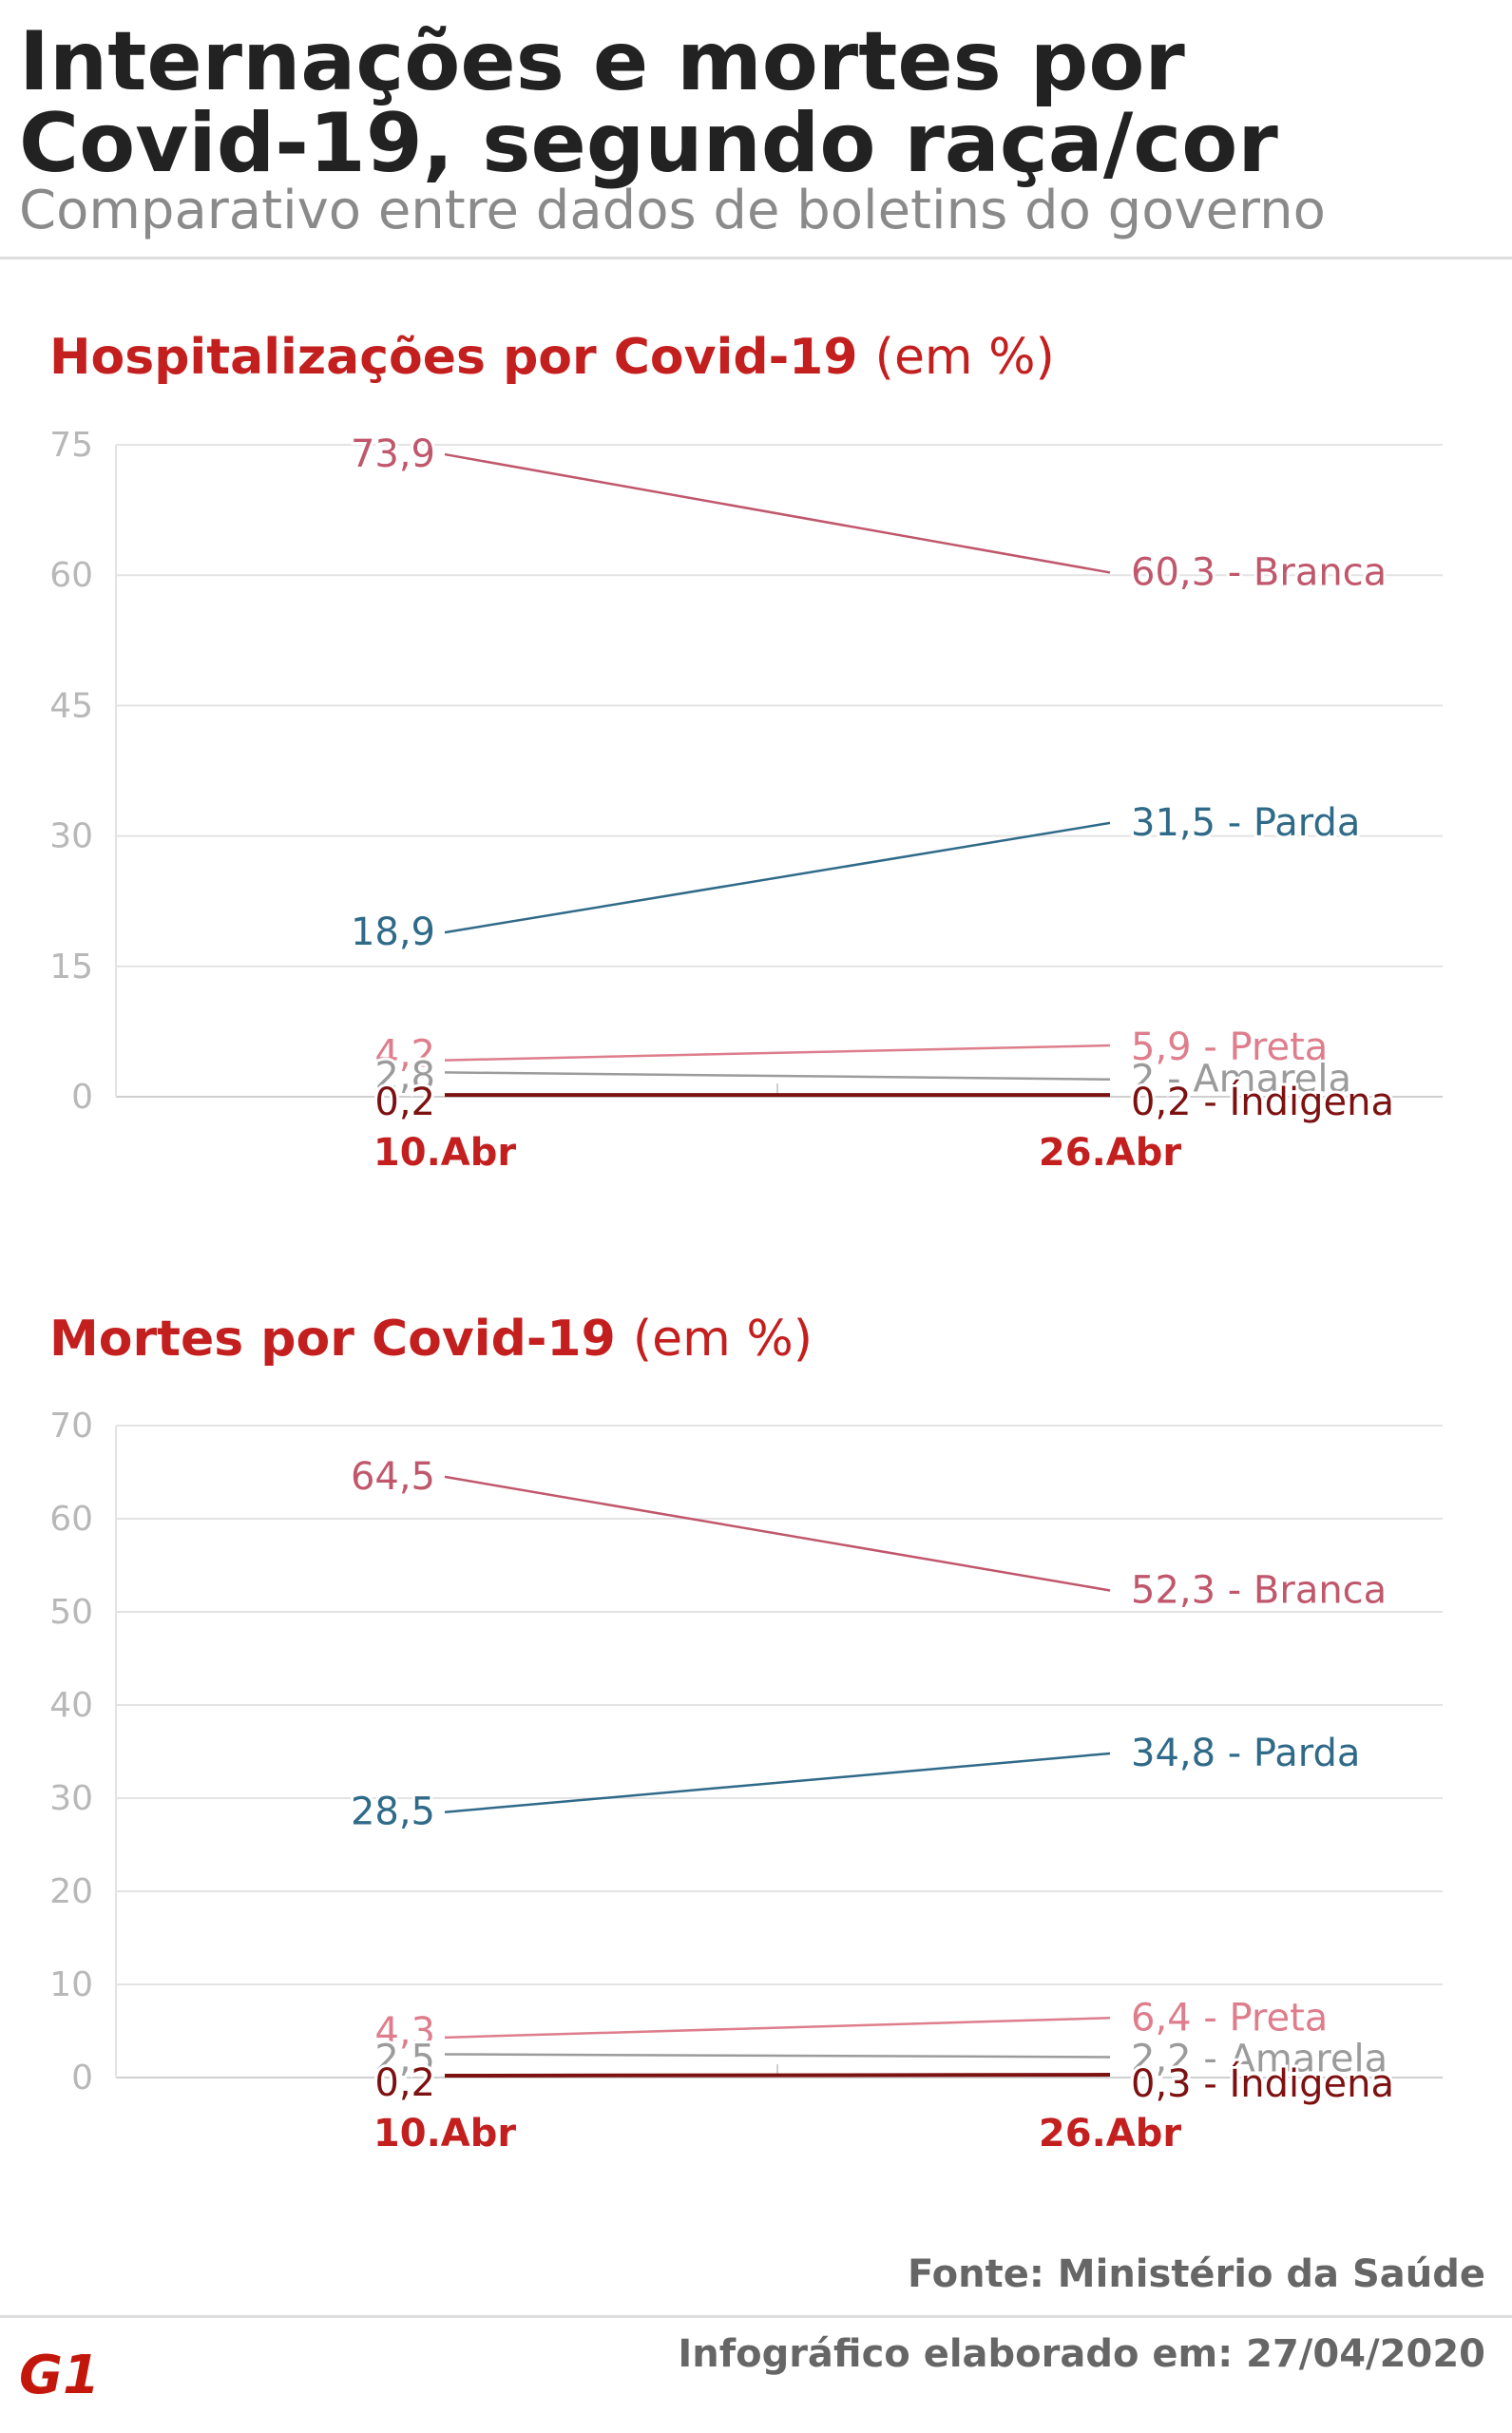 The image size is (1512, 2433). What do you see at coordinates (1259, 1590) in the screenshot?
I see `series-end-label: 52,3 - Branca` at bounding box center [1259, 1590].